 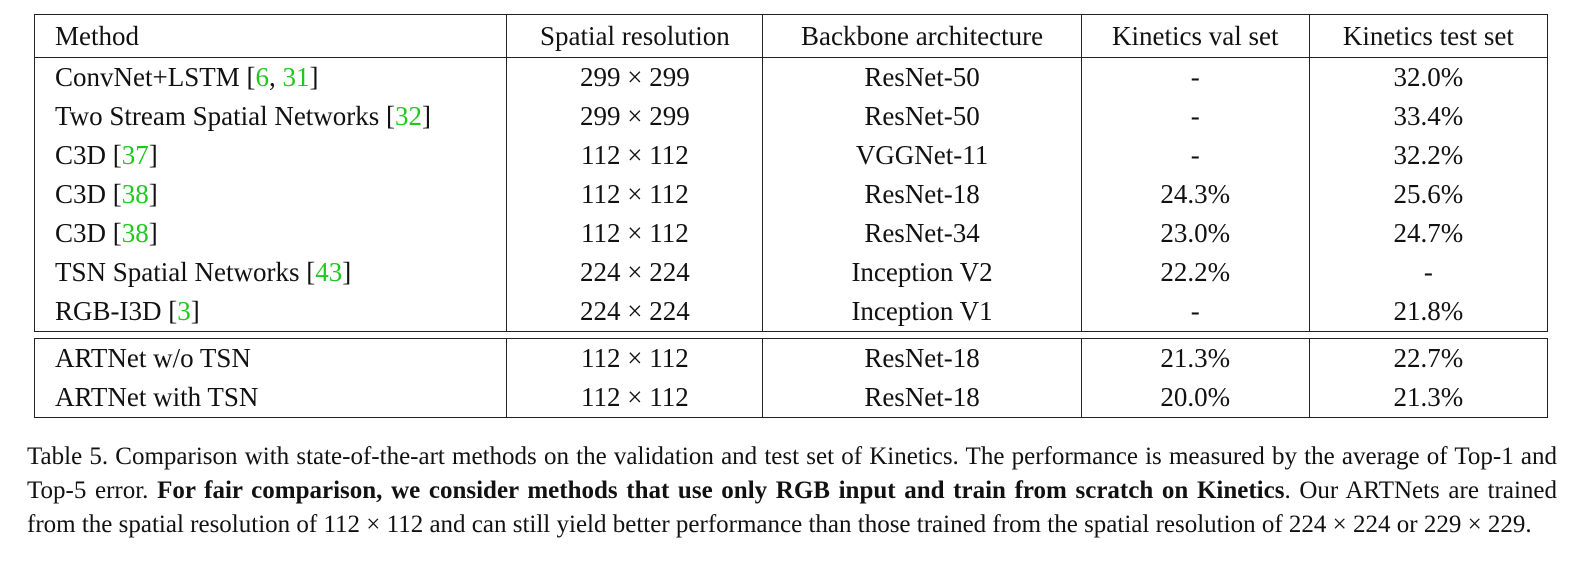 I want to click on cell-test: 33.4%, so click(x=1428, y=116).